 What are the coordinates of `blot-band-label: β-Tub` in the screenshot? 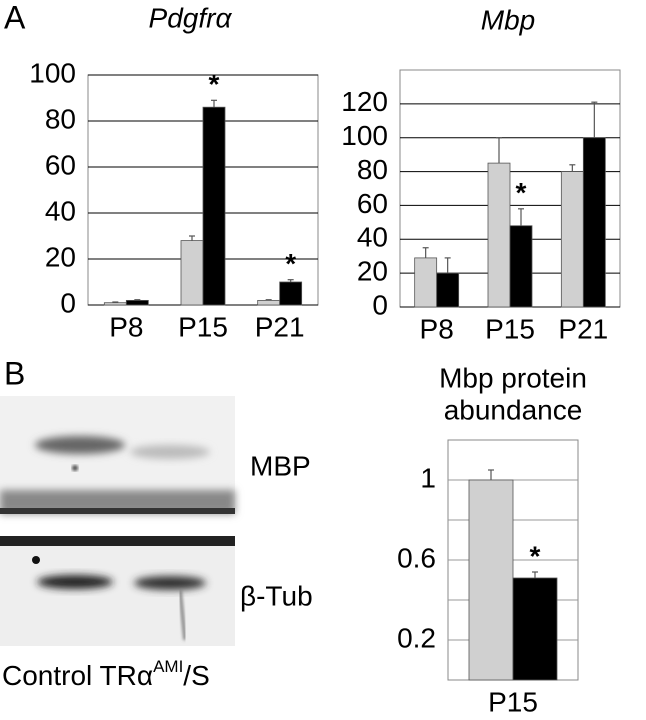 It's located at (276, 595).